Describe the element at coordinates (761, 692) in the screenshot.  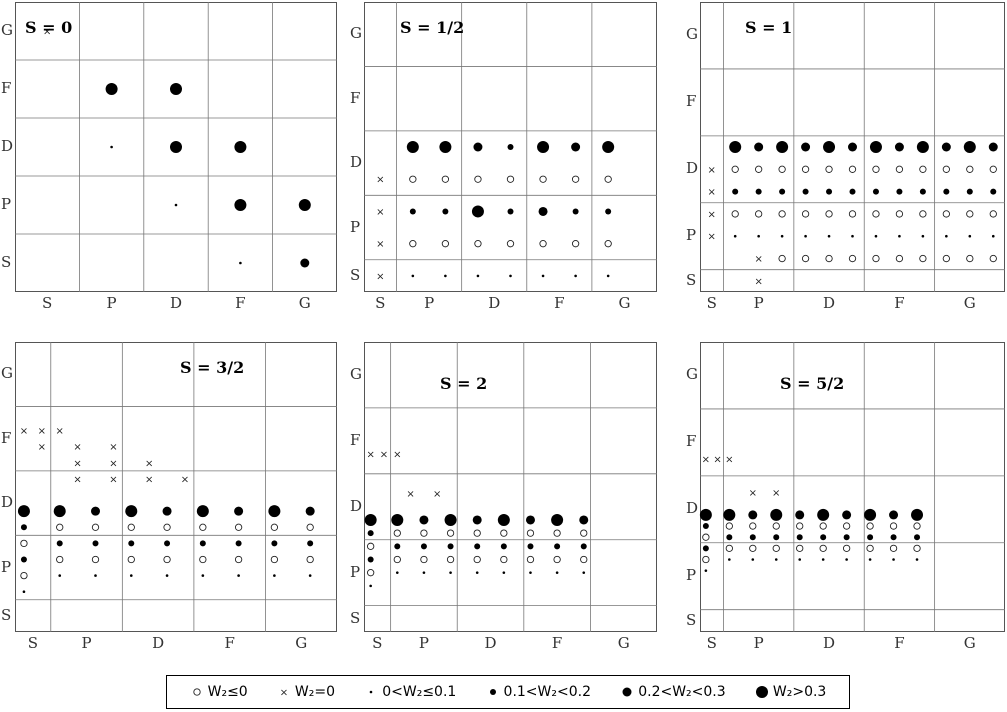
I see `legend-marker` at that location.